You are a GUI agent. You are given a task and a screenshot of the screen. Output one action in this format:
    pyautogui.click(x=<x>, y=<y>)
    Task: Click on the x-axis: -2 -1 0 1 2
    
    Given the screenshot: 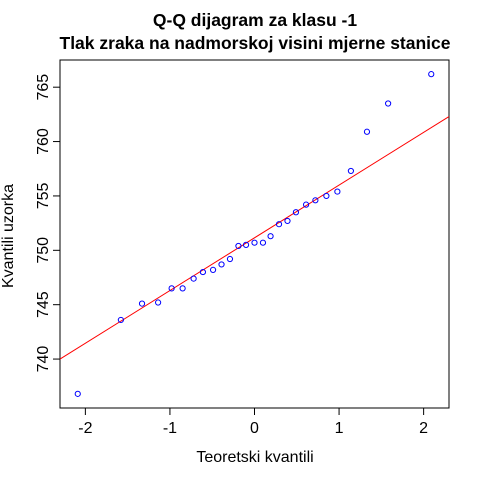 What is the action you would take?
    pyautogui.click(x=253, y=422)
    